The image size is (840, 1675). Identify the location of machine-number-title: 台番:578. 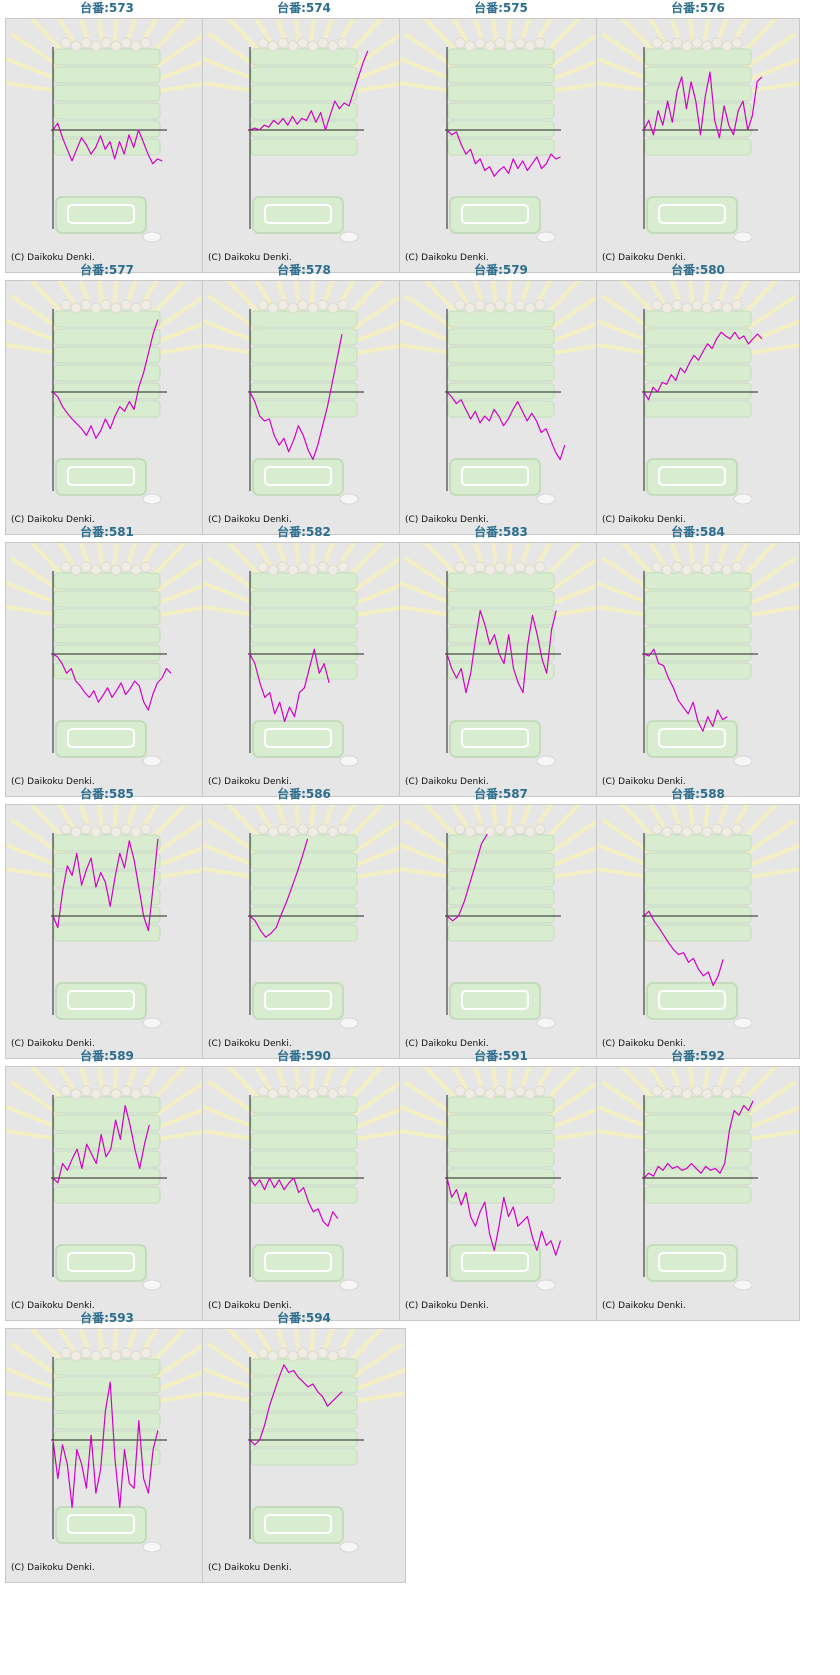
(304, 270).